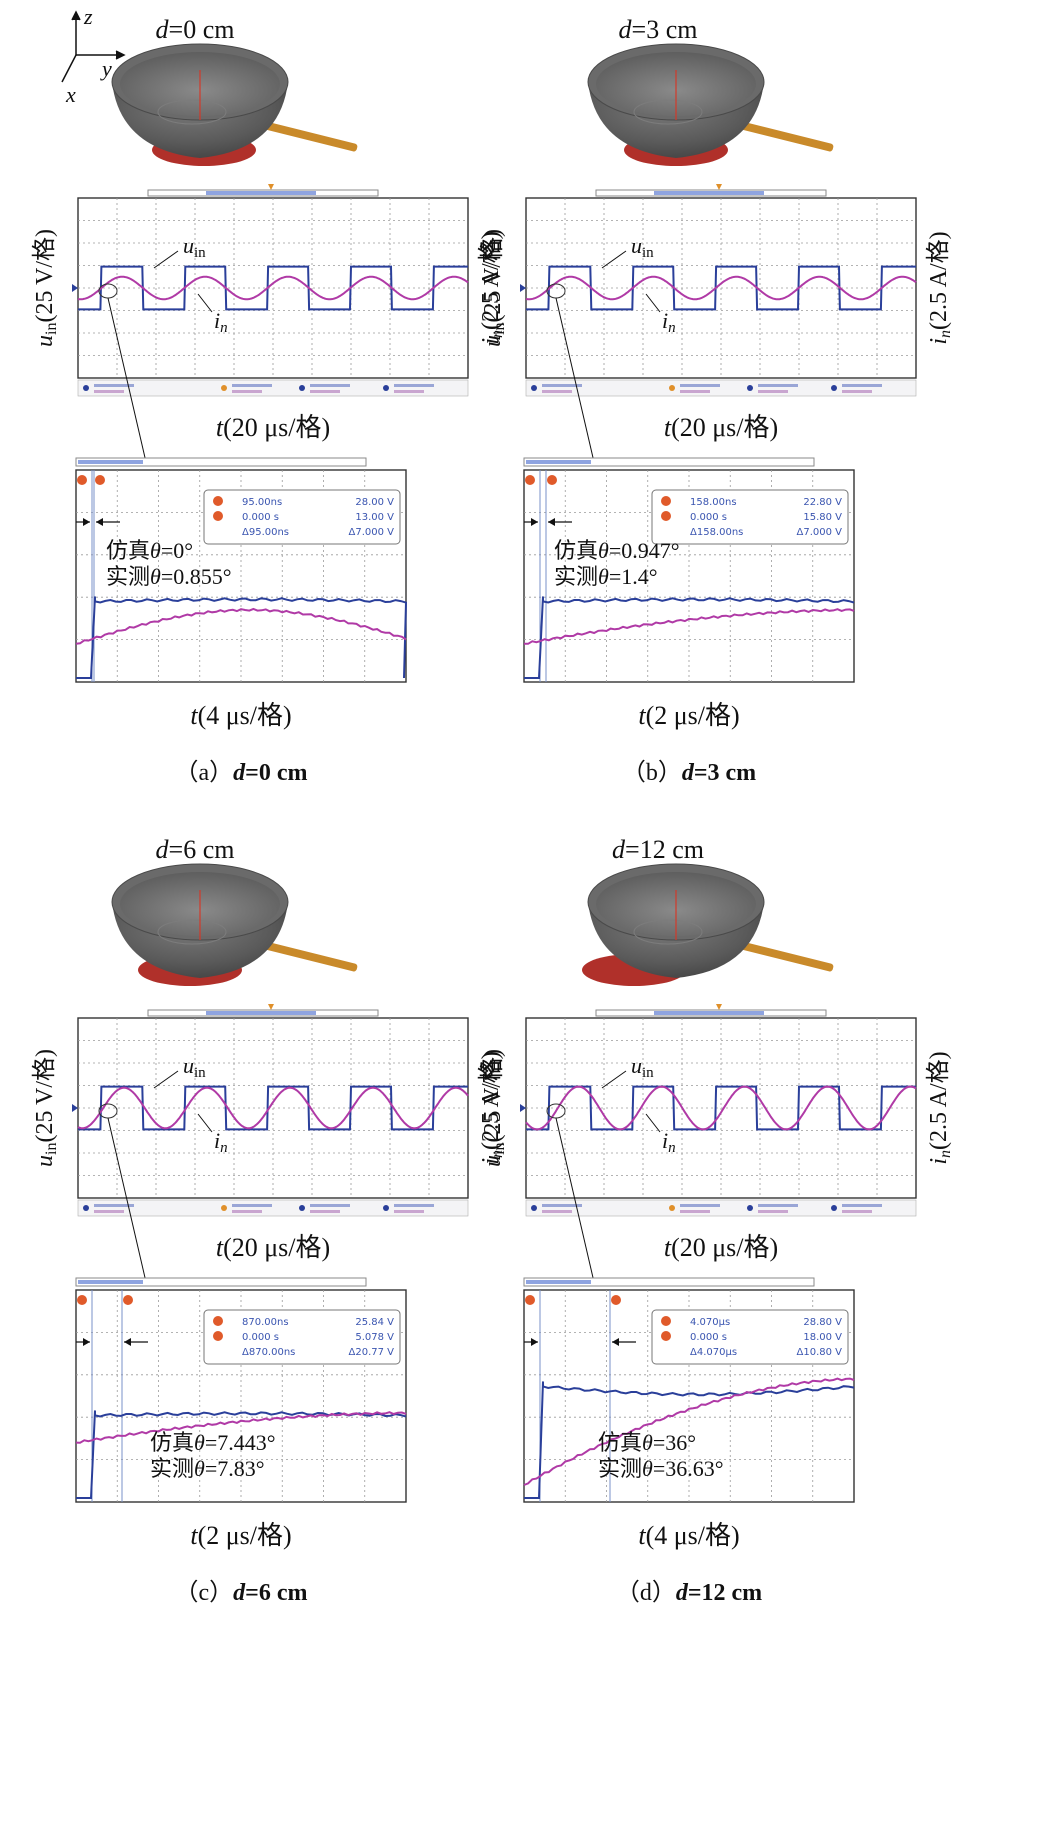 The height and width of the screenshot is (1825, 1038). I want to click on readout-time: 0.000 s, so click(260, 1337).